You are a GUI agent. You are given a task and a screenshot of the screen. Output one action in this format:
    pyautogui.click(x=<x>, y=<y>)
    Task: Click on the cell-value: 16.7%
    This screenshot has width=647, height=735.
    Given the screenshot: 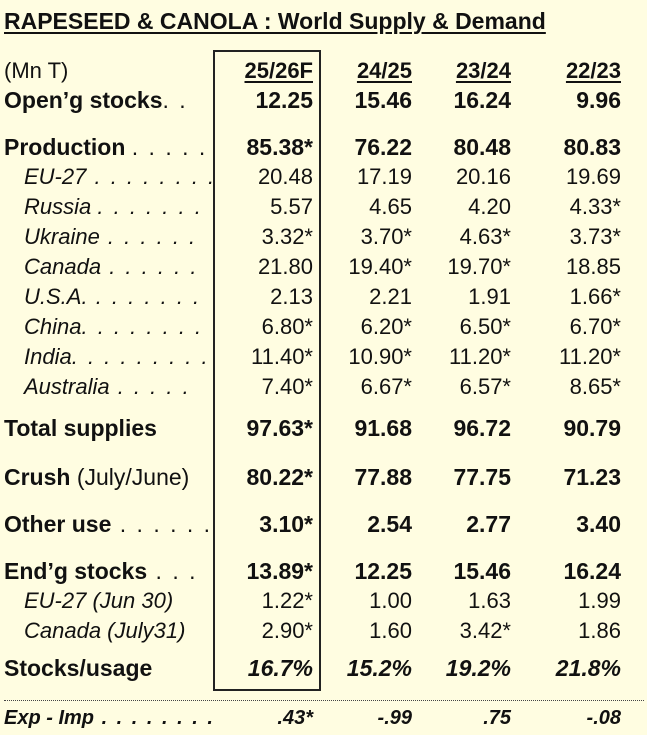 What is the action you would take?
    pyautogui.click(x=280, y=668)
    